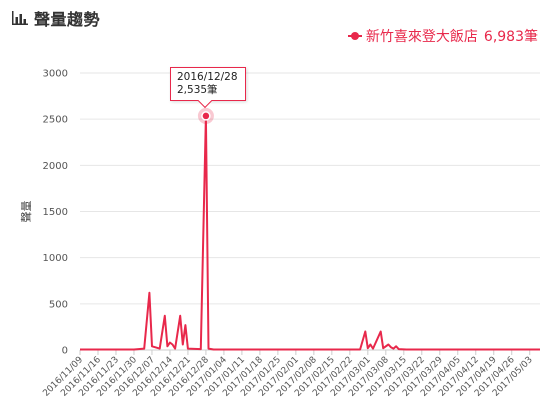 Image resolution: width=550 pixels, height=414 pixels. What do you see at coordinates (206, 116) in the screenshot?
I see `highlight-point` at bounding box center [206, 116].